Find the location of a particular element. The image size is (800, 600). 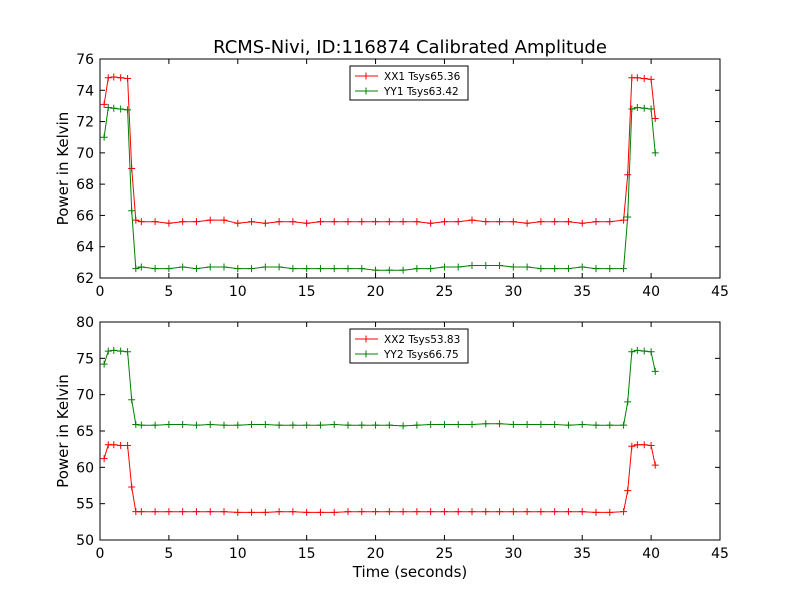

x-tick-label: 45 is located at coordinates (720, 554).